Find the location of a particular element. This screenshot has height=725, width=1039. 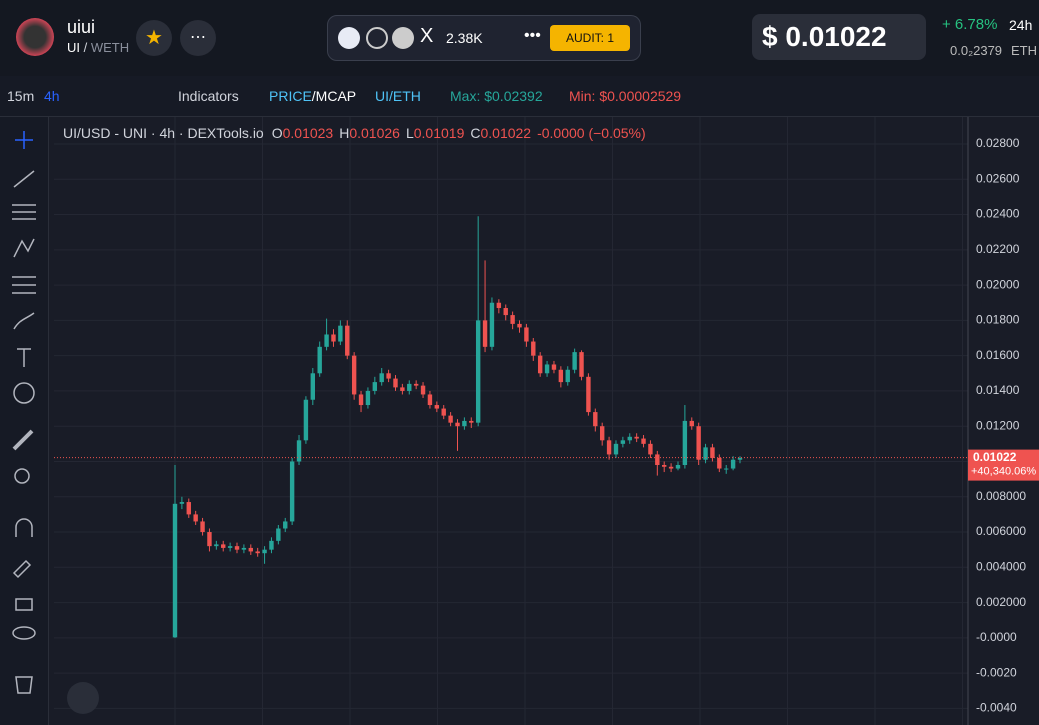

y-tick-label: -0.0000 is located at coordinates (996, 637).